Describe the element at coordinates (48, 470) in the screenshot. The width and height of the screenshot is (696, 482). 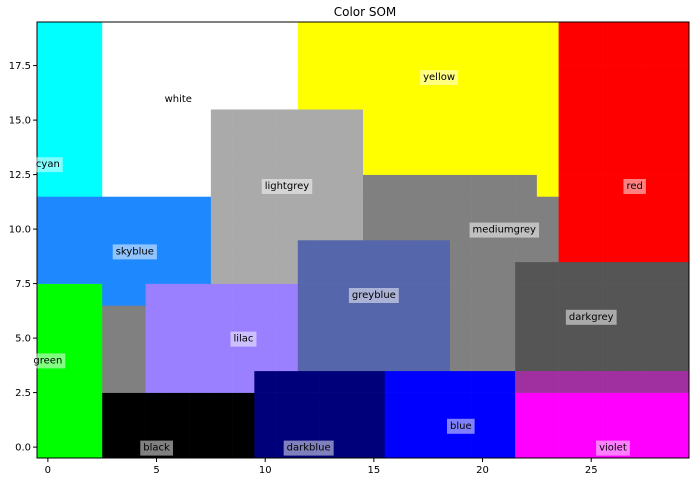
I see `x-tick-label: 0` at that location.